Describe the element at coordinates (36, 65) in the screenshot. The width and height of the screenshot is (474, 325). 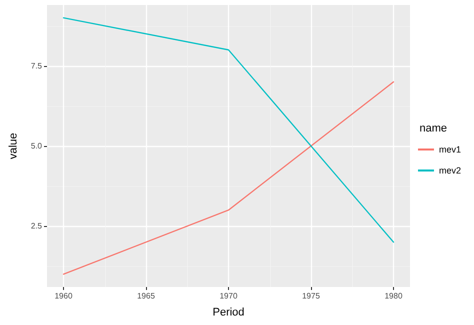
I see `y-tick-label: 7.5` at that location.